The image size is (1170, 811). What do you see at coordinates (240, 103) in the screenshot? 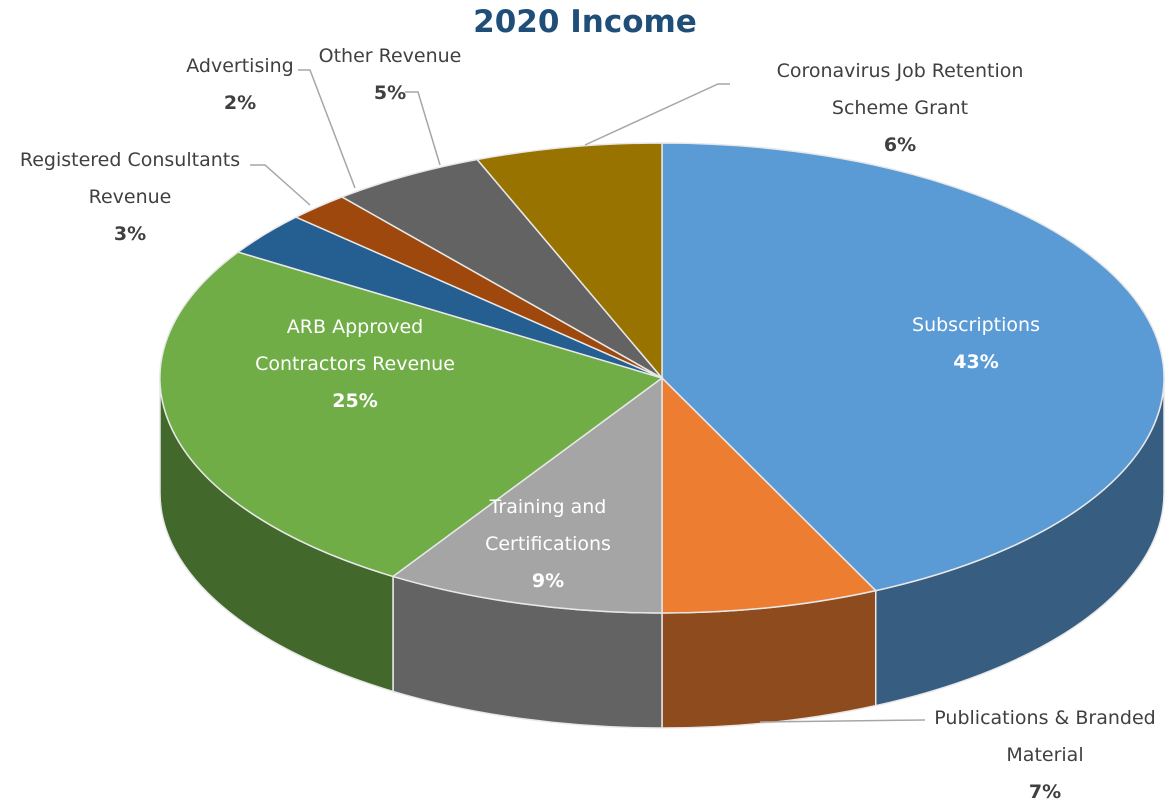
I see `value-label: 2%` at bounding box center [240, 103].